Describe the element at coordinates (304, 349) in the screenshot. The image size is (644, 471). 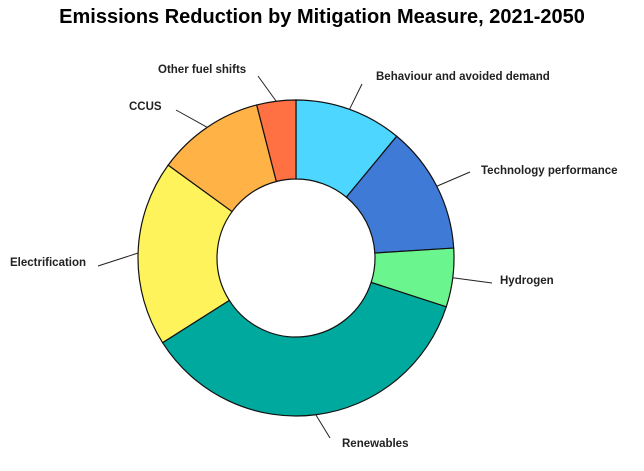
I see `slice-renewables` at that location.